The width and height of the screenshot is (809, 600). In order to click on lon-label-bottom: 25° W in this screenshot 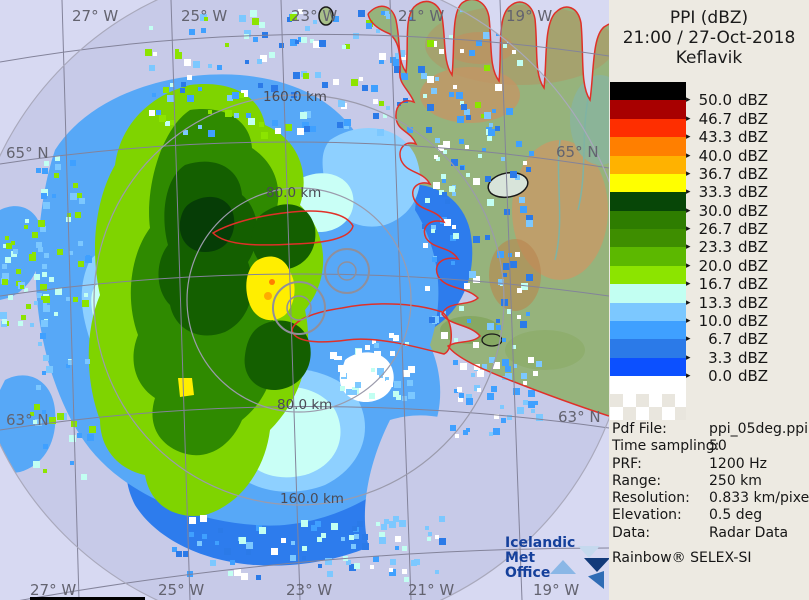, I will do `click(181, 590)`.